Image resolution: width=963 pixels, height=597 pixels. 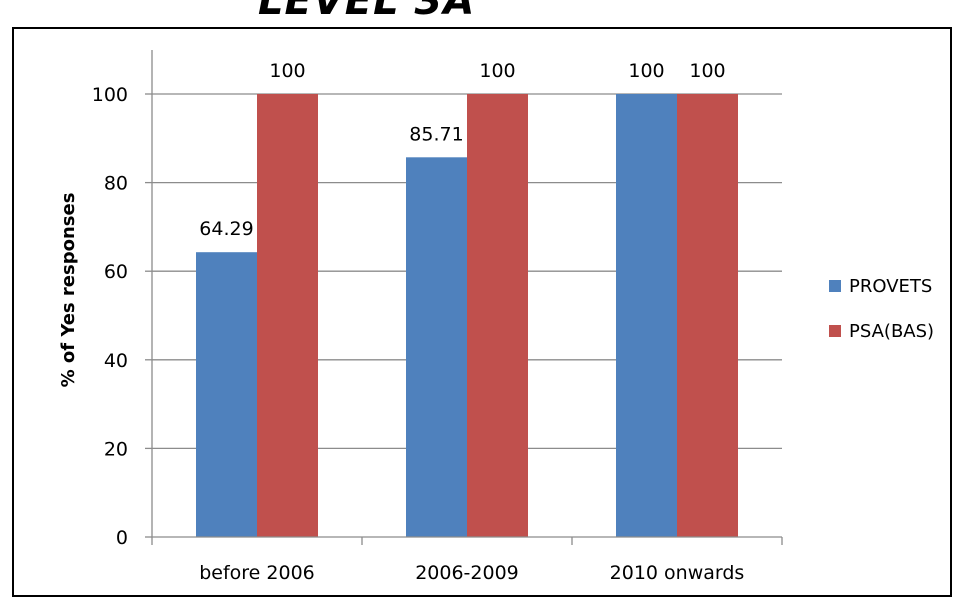 What do you see at coordinates (226, 229) in the screenshot?
I see `data-label: 64.29` at bounding box center [226, 229].